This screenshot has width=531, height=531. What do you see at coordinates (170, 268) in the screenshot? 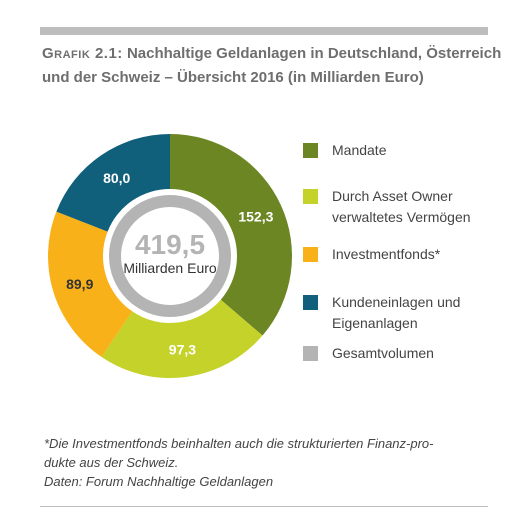
I see `total-unit: Milliarden Euro` at bounding box center [170, 268].